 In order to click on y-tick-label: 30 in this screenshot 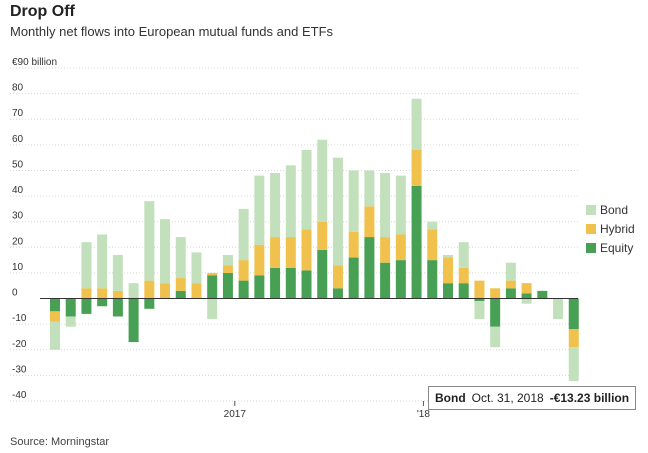, I will do `click(18, 216)`.